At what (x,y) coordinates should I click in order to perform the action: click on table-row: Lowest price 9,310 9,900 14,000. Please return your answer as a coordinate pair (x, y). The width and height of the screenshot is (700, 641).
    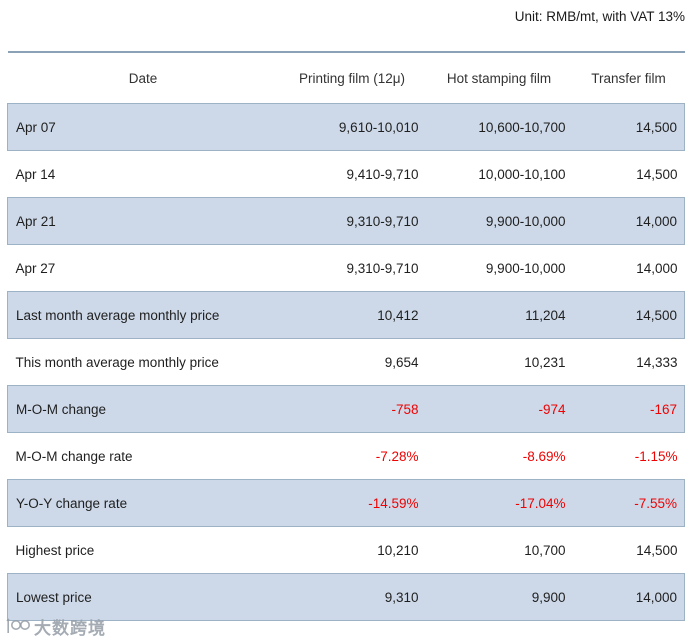
    Looking at the image, I should click on (346, 597).